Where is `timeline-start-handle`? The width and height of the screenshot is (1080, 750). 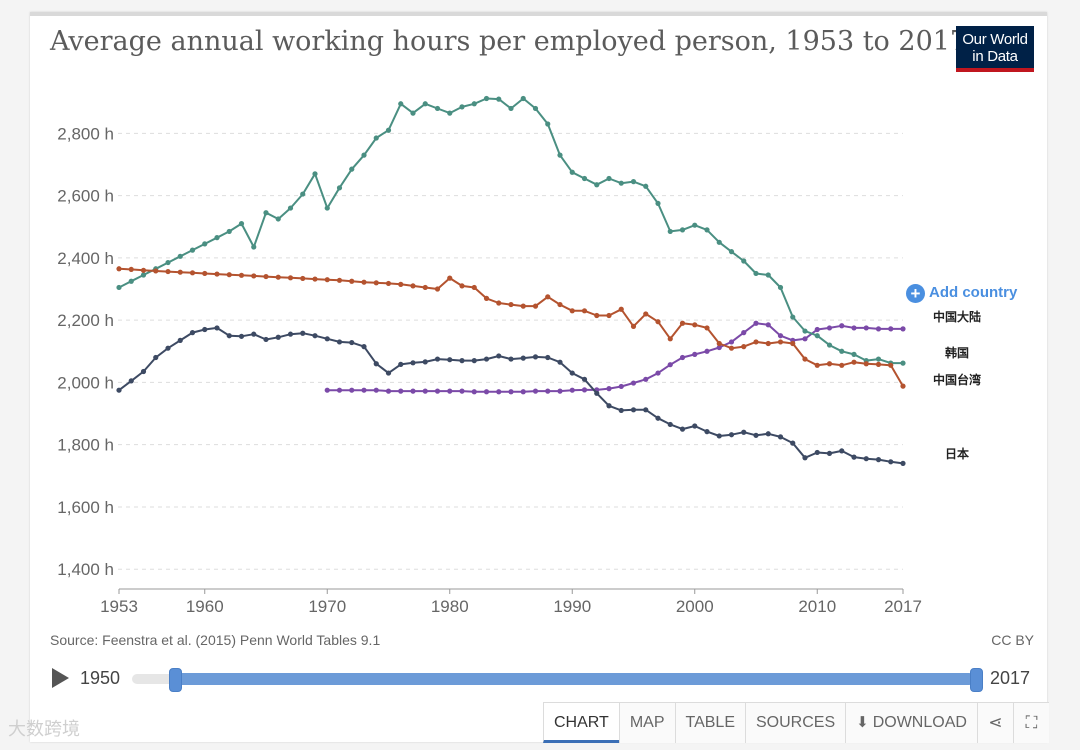 timeline-start-handle is located at coordinates (175, 680).